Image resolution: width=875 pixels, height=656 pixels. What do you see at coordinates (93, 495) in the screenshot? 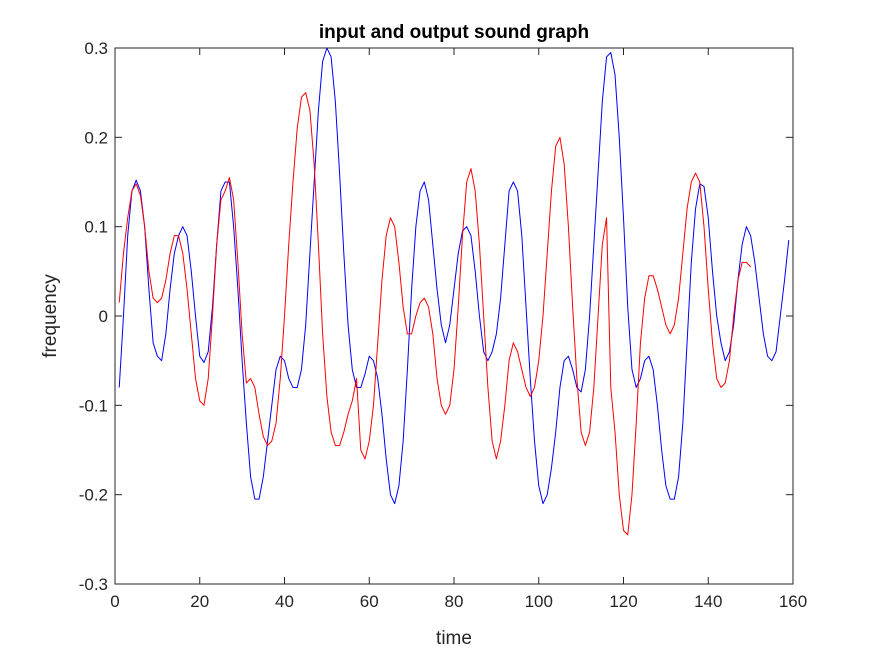
I see `y-tick-label: -0.2` at bounding box center [93, 495].